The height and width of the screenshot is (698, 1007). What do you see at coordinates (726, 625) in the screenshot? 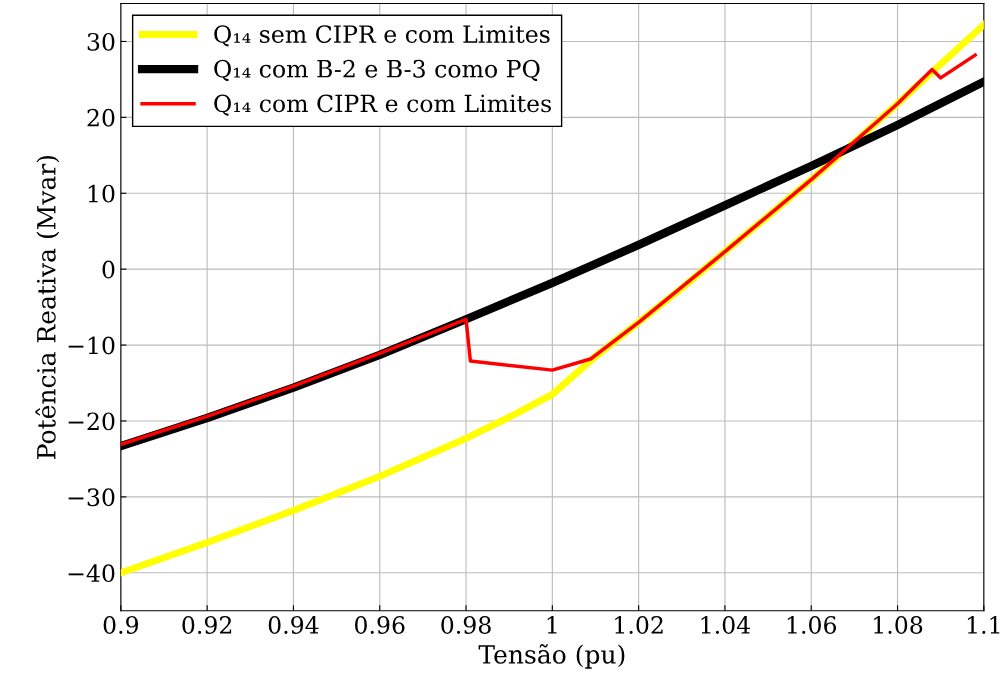
I see `x-tick-label: 1.04` at bounding box center [726, 625].